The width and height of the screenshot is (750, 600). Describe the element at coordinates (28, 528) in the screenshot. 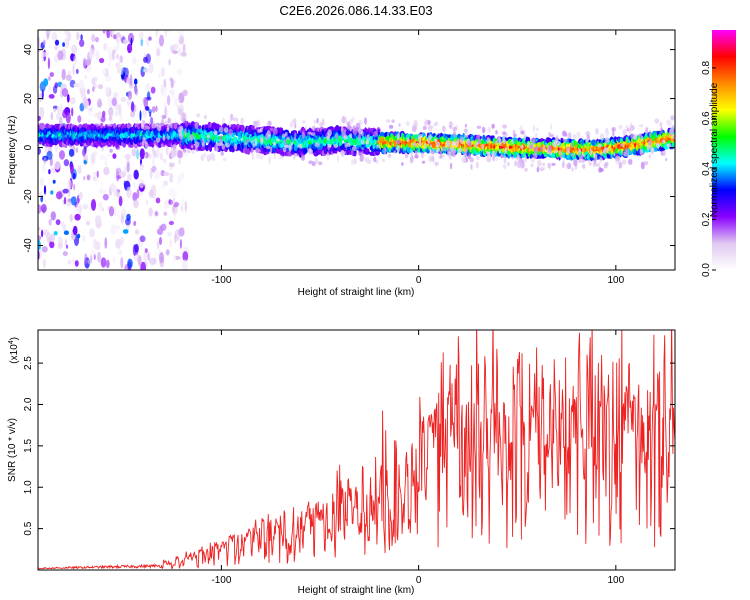

I see `y-tick-label: 0.5` at that location.